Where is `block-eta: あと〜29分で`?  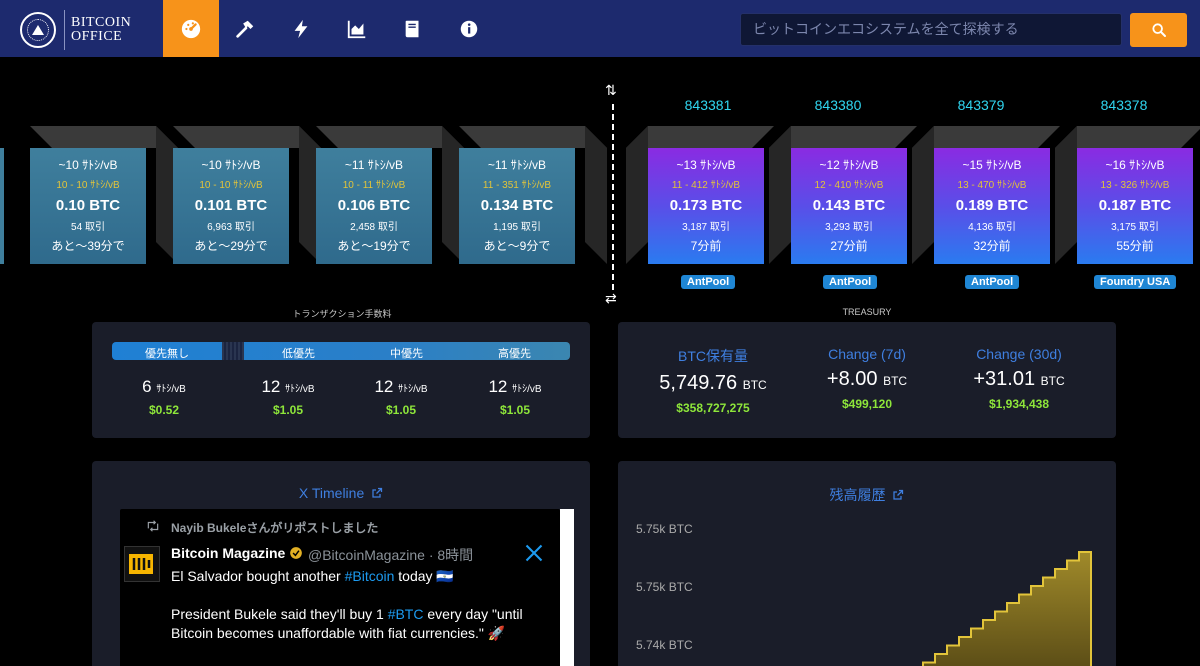
block-eta: あと〜29分で is located at coordinates (231, 246).